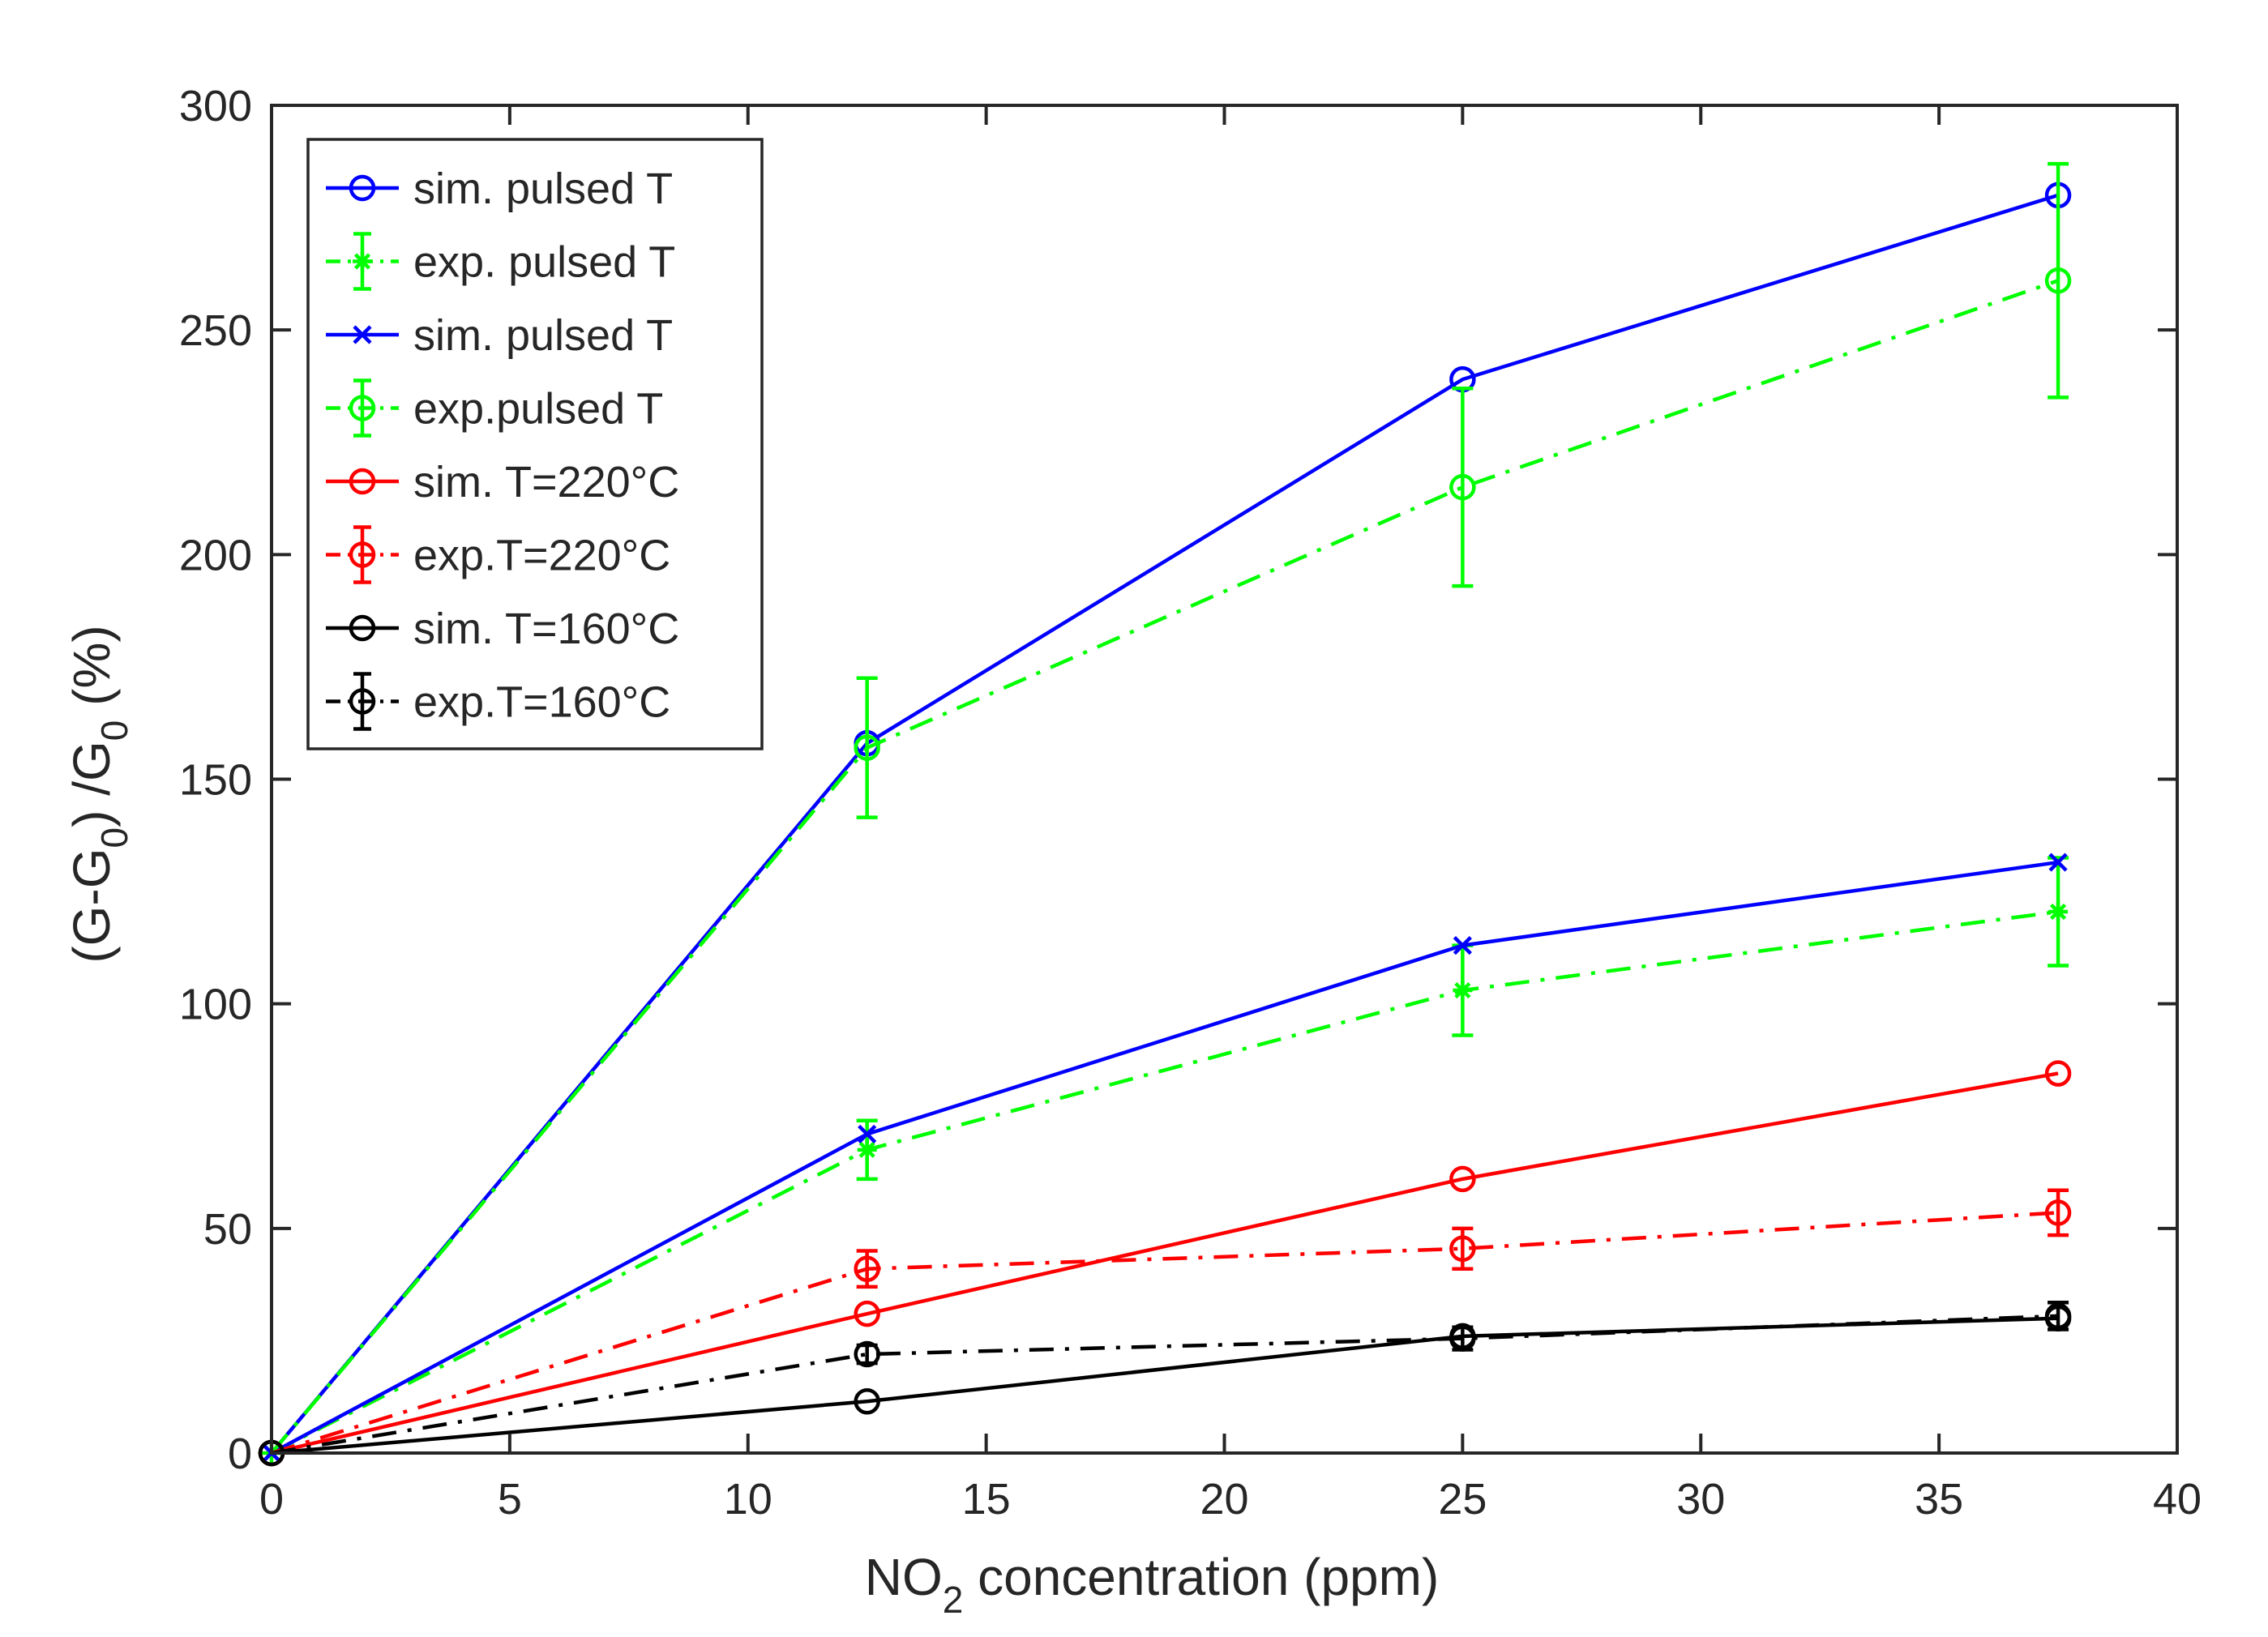 The image size is (2268, 1637). Describe the element at coordinates (541, 556) in the screenshot. I see `legend-label: exp.T=220°C` at that location.